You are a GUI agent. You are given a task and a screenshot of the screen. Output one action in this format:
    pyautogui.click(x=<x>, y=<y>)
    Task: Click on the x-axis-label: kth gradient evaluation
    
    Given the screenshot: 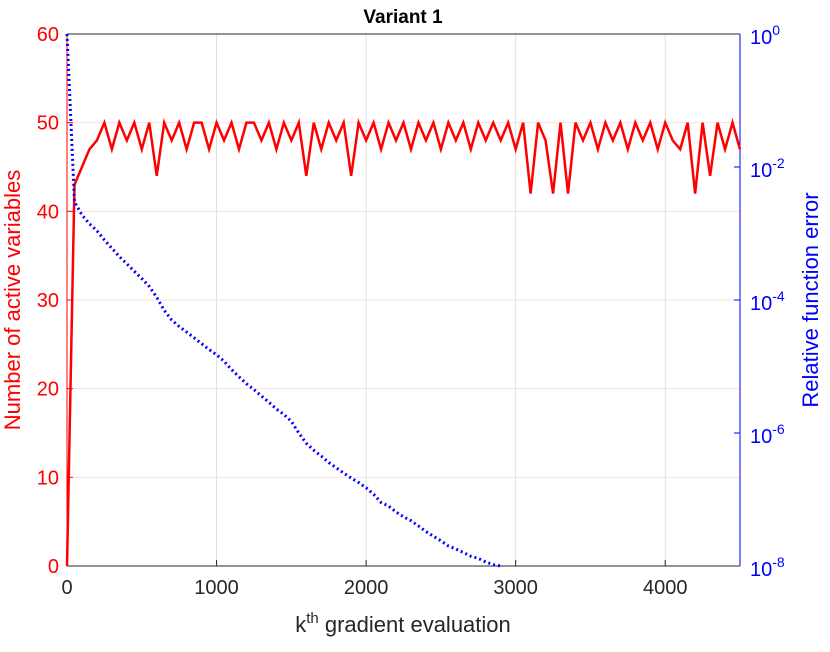 What is the action you would take?
    pyautogui.click(x=403, y=623)
    